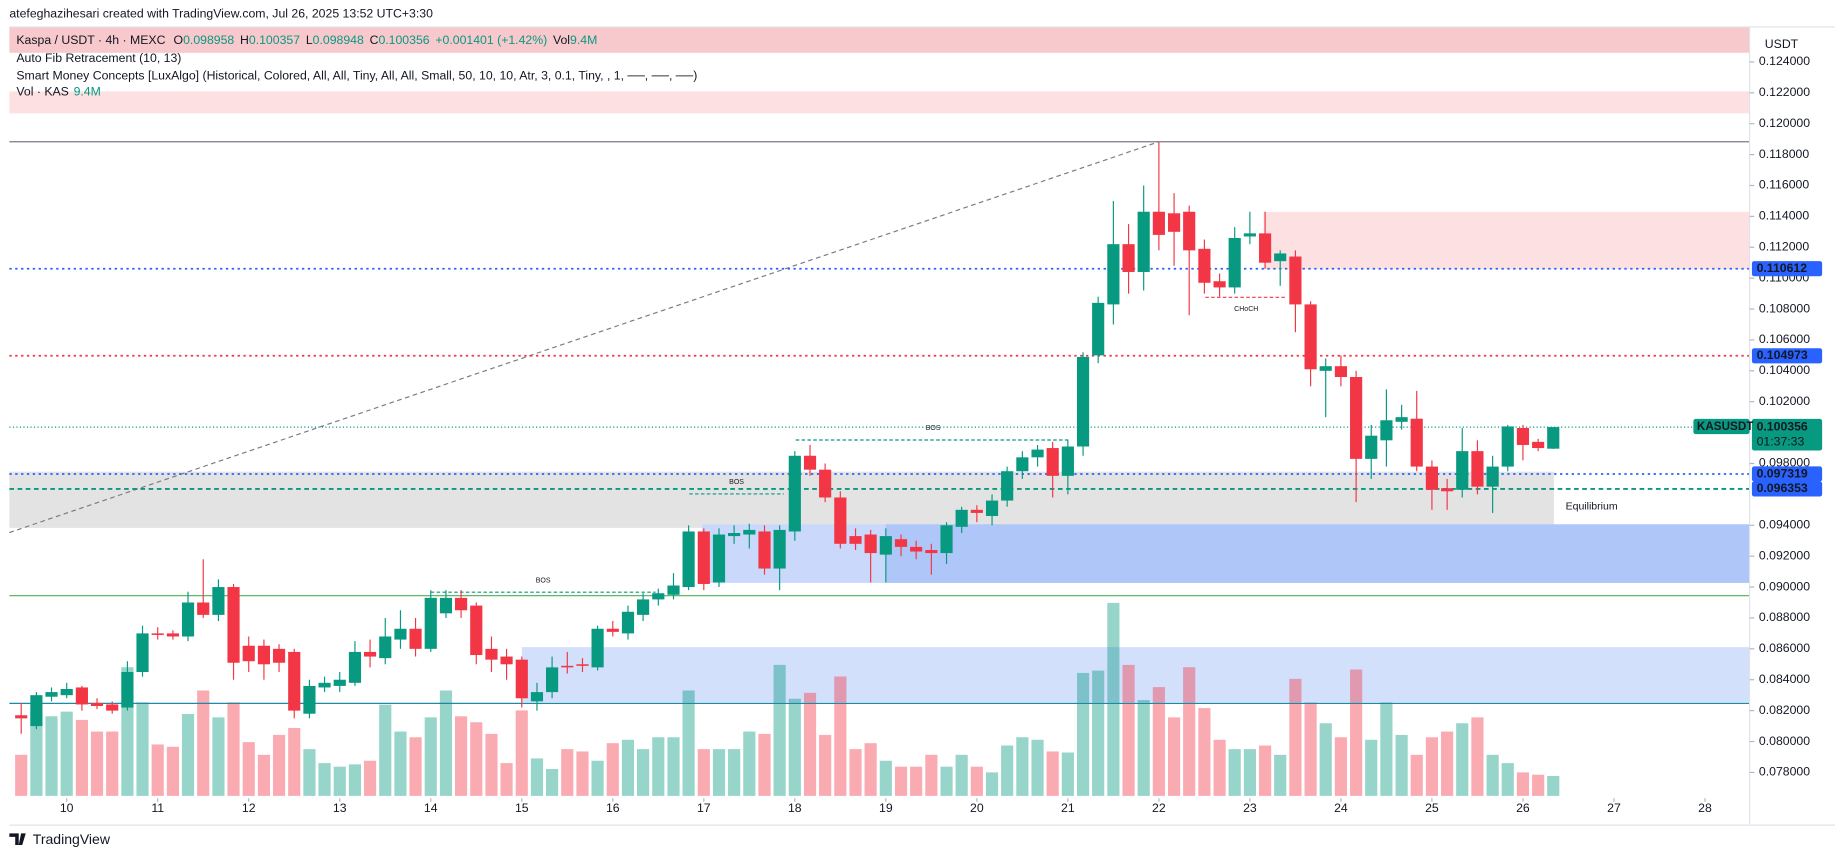 Image resolution: width=1835 pixels, height=858 pixels. I want to click on change: +0.001401 (+1.42%), so click(491, 40).